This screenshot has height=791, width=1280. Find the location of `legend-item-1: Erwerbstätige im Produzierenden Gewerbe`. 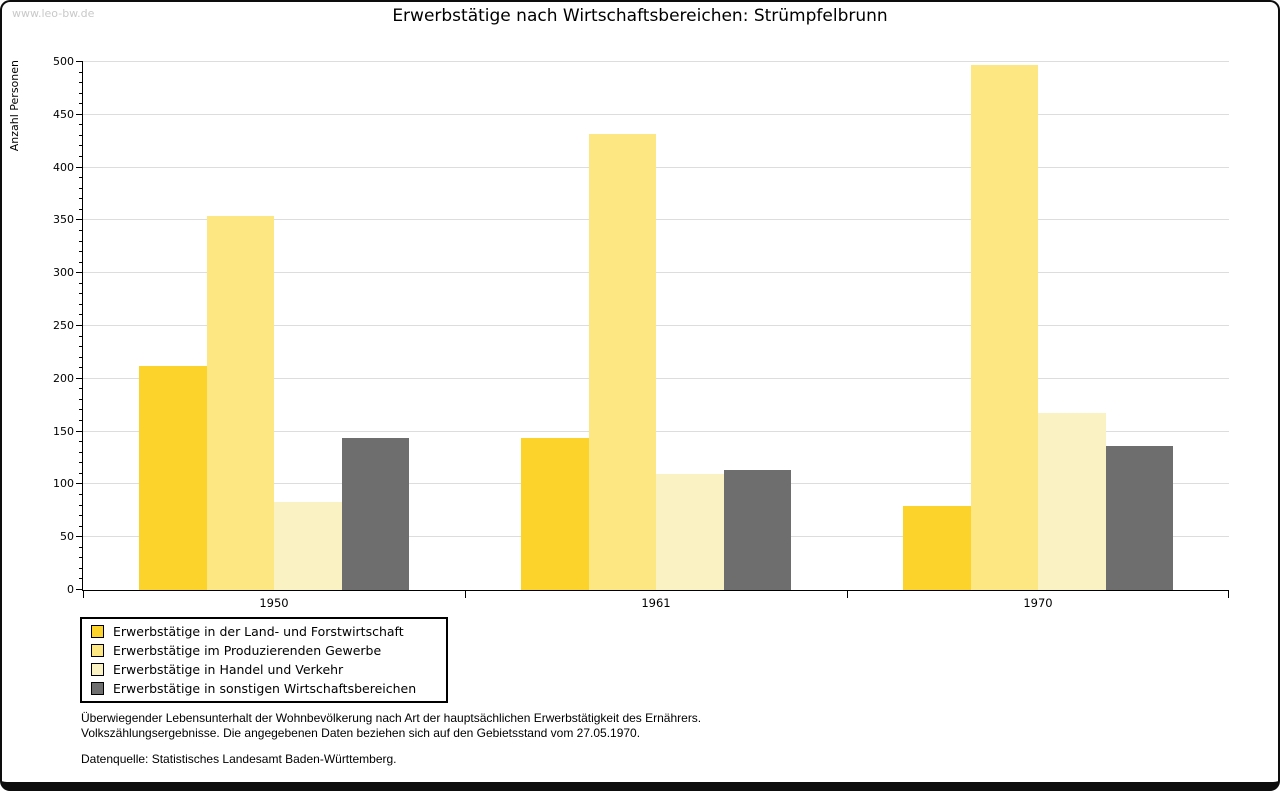

legend-item-1: Erwerbstätige im Produzierenden Gewerbe is located at coordinates (264, 650).